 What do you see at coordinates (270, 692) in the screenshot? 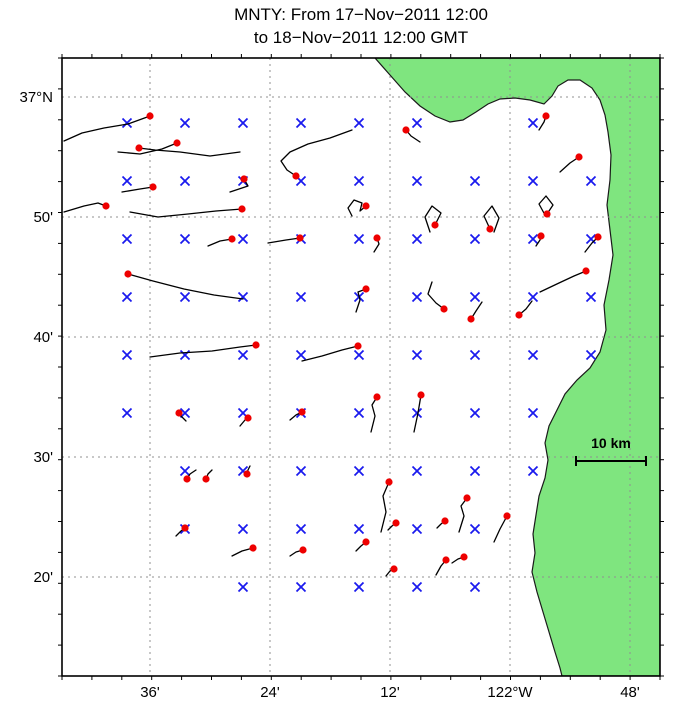
I see `x-axis-tick-label: 24'` at bounding box center [270, 692].